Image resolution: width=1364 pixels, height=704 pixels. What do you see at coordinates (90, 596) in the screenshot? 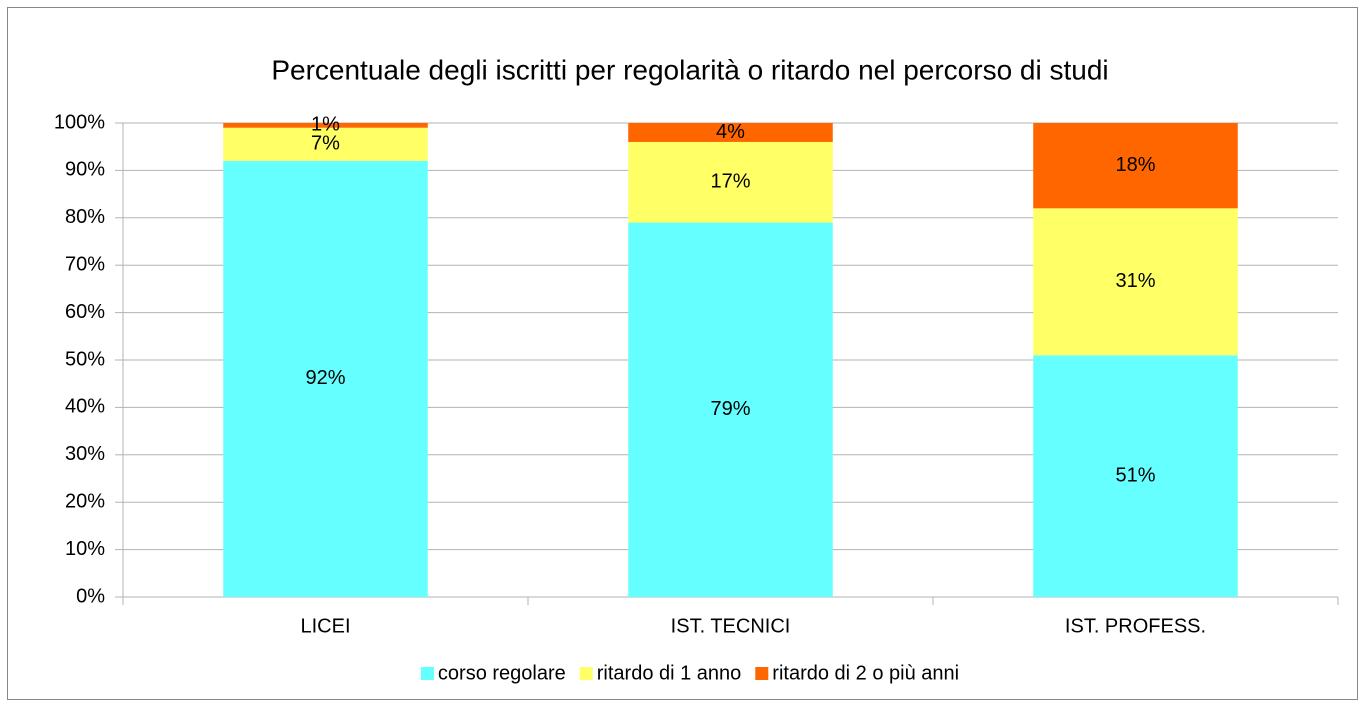
I see `y-tick-label: 0%` at bounding box center [90, 596].